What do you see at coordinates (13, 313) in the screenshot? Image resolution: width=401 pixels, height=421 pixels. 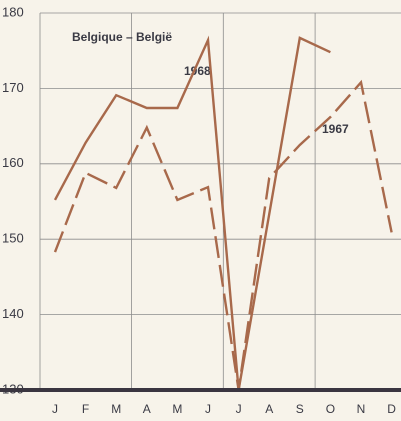 I see `y-tick-label: 140` at bounding box center [13, 313].